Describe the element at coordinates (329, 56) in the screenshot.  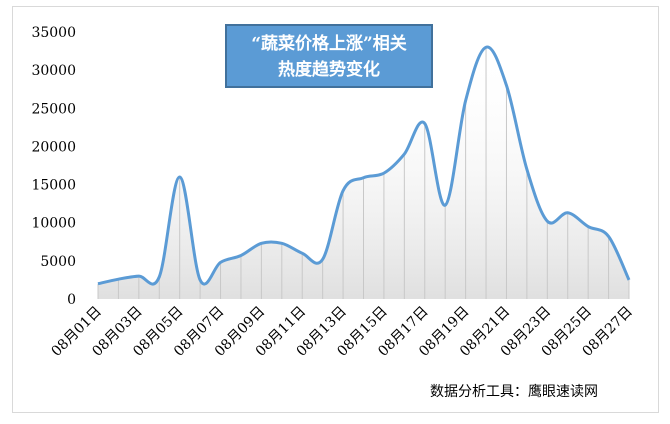
I see `chart-title: “蔬菜价格上涨”相关 热度趋势变化` at that location.